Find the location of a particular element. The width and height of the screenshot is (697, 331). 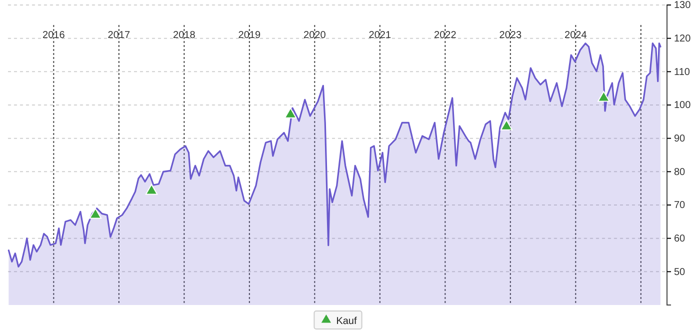

x-tick-label: 2018 is located at coordinates (184, 35).